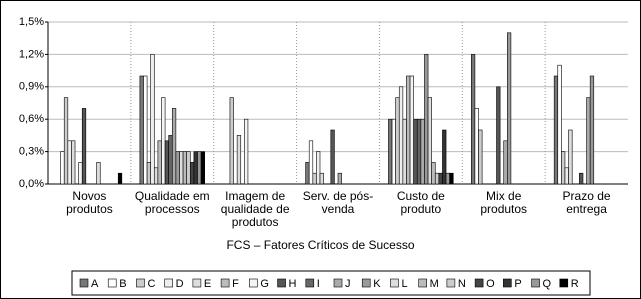 The height and width of the screenshot is (299, 641). I want to click on legend-label: B, so click(122, 284).